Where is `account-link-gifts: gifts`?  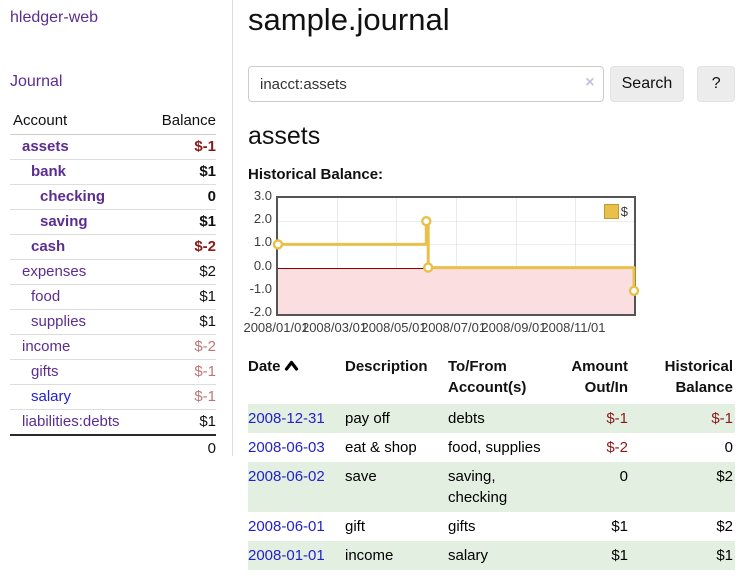 account-link-gifts: gifts is located at coordinates (45, 371).